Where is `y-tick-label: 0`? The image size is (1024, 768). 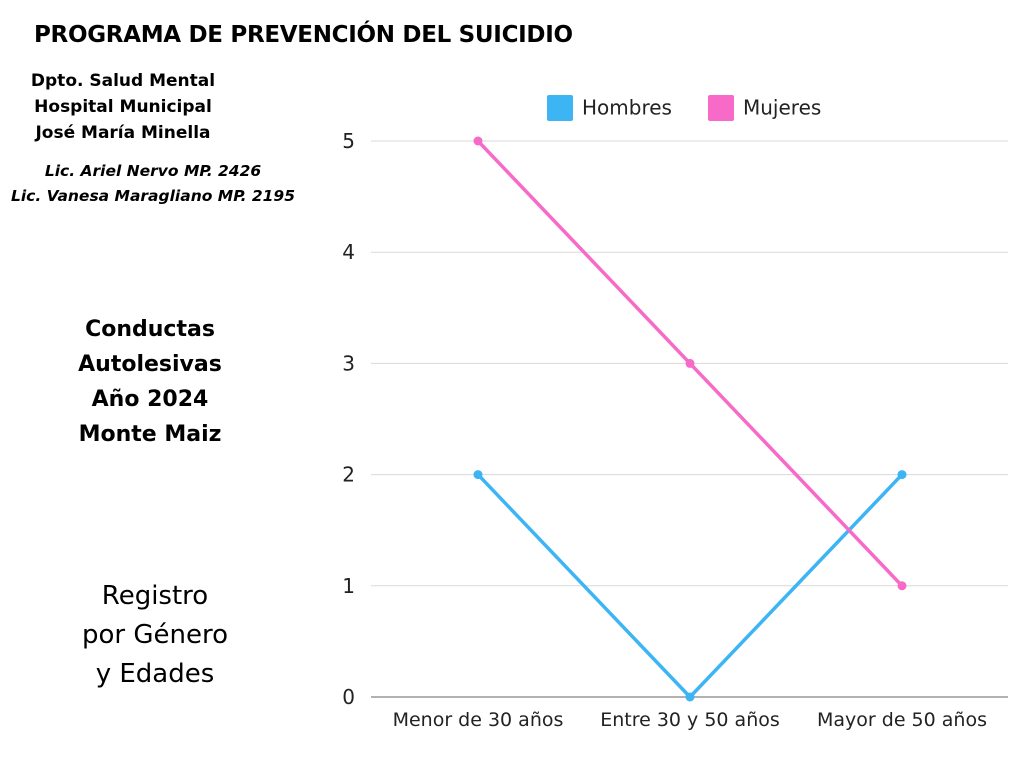
y-tick-label: 0 is located at coordinates (348, 697).